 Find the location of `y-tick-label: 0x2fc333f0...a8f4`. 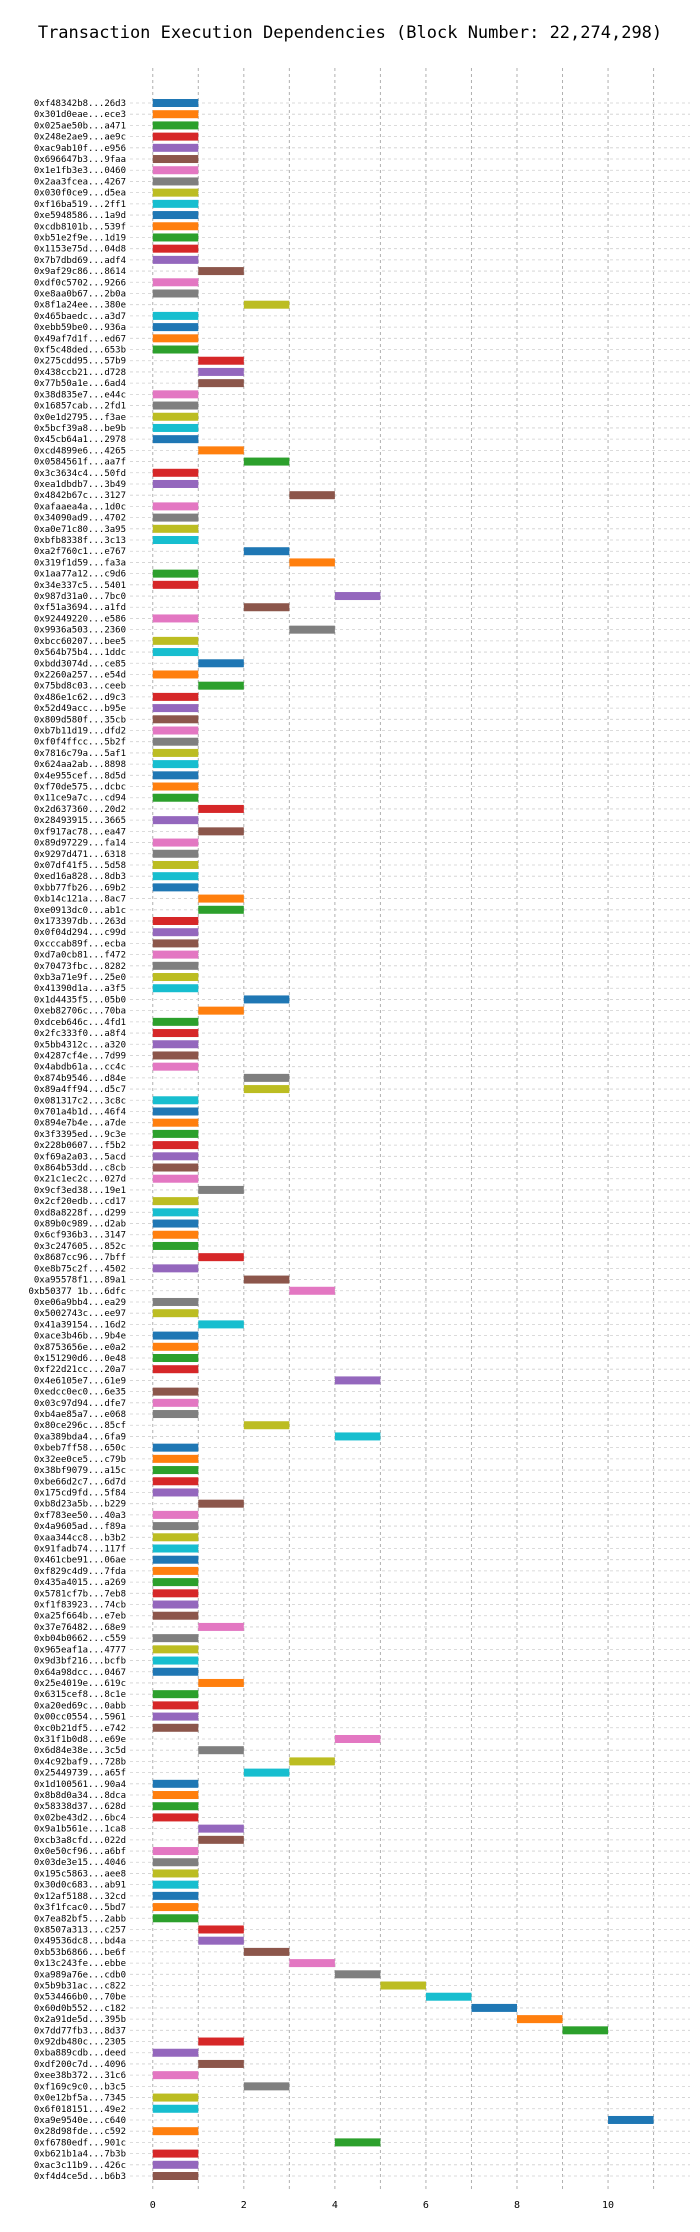

y-tick-label: 0x2fc333f0...a8f4 is located at coordinates (80, 1034).